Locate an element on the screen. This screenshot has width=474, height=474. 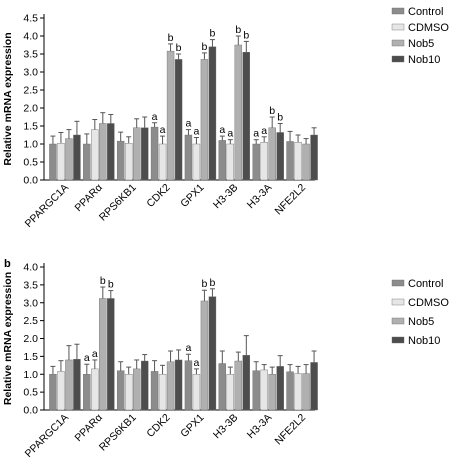
y-tick-label: 0.5 is located at coordinates (30, 393).